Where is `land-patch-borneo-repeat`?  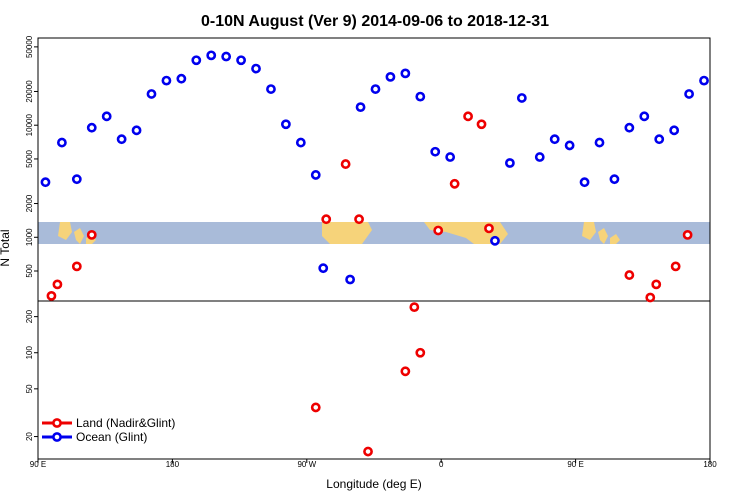
land-patch-borneo-repeat is located at coordinates (589, 231).